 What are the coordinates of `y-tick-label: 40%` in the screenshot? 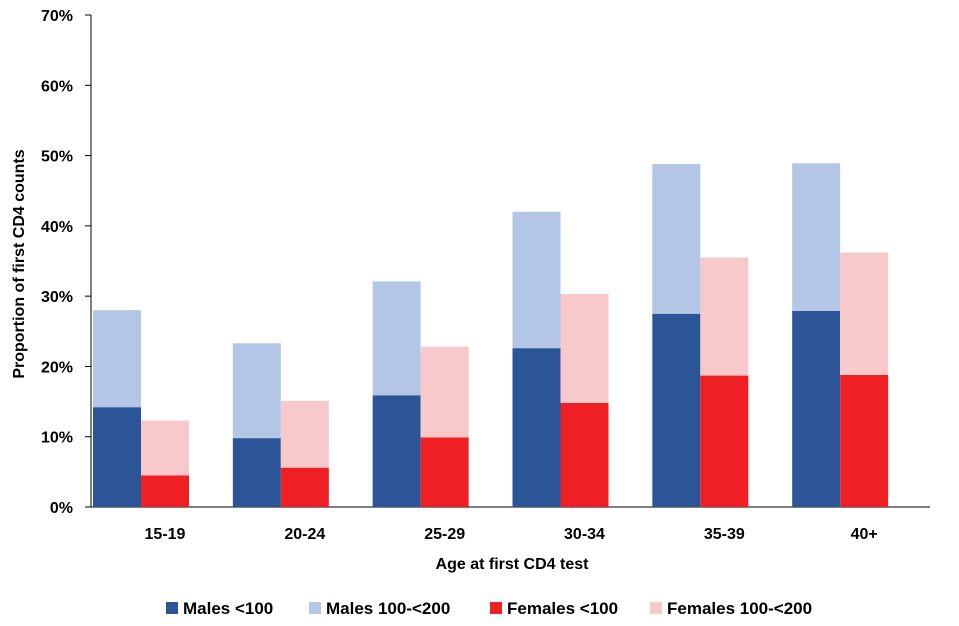 It's located at (57, 227).